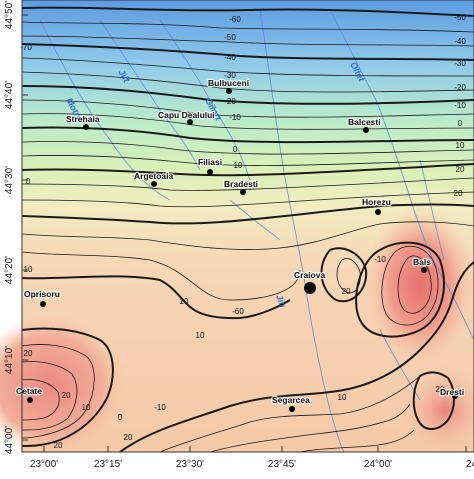 This screenshot has height=479, width=474. I want to click on city-label-halo: Bulbuceni, so click(228, 83).